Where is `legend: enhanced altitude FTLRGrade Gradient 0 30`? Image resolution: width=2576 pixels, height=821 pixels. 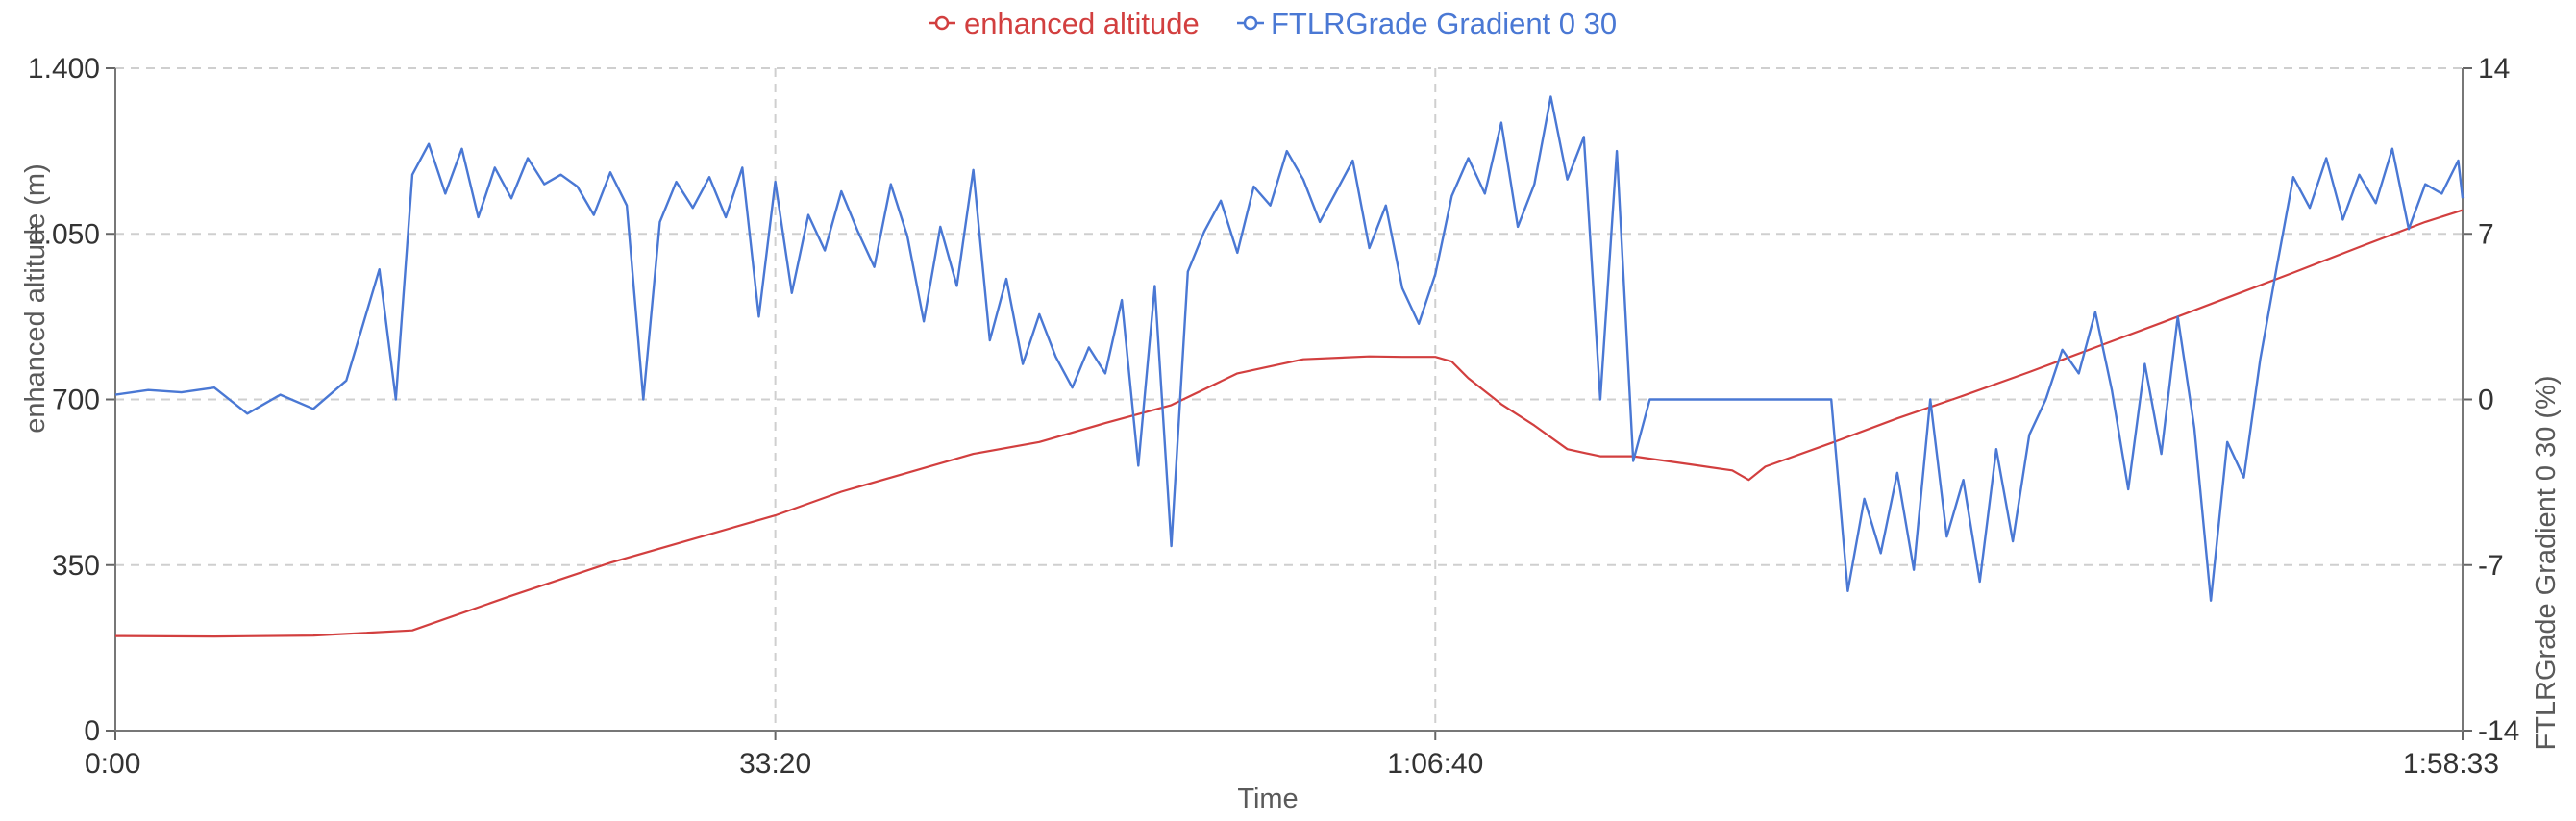
legend: enhanced altitude FTLRGrade Gradient 0 30 is located at coordinates (1273, 23).